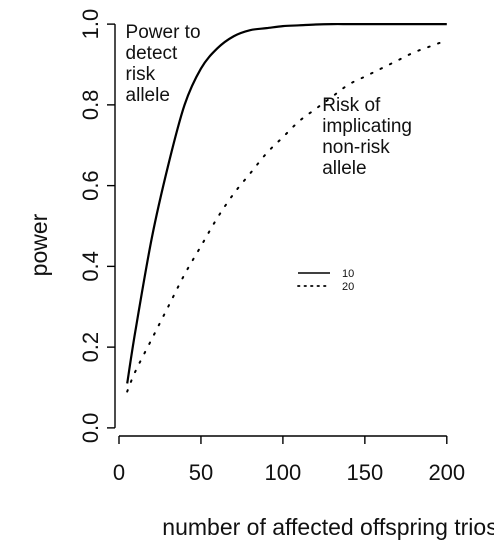 The image size is (494, 549). Describe the element at coordinates (351, 105) in the screenshot. I see `annotation-line: Risk of` at that location.